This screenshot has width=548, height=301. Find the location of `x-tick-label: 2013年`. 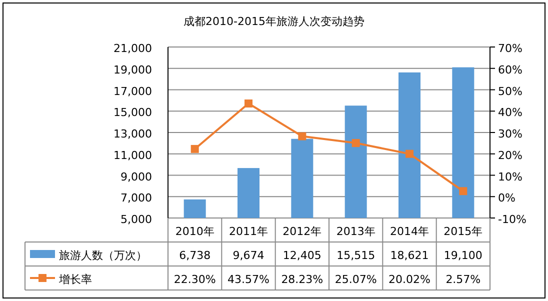

x-tick-label: 2013年 is located at coordinates (356, 231).